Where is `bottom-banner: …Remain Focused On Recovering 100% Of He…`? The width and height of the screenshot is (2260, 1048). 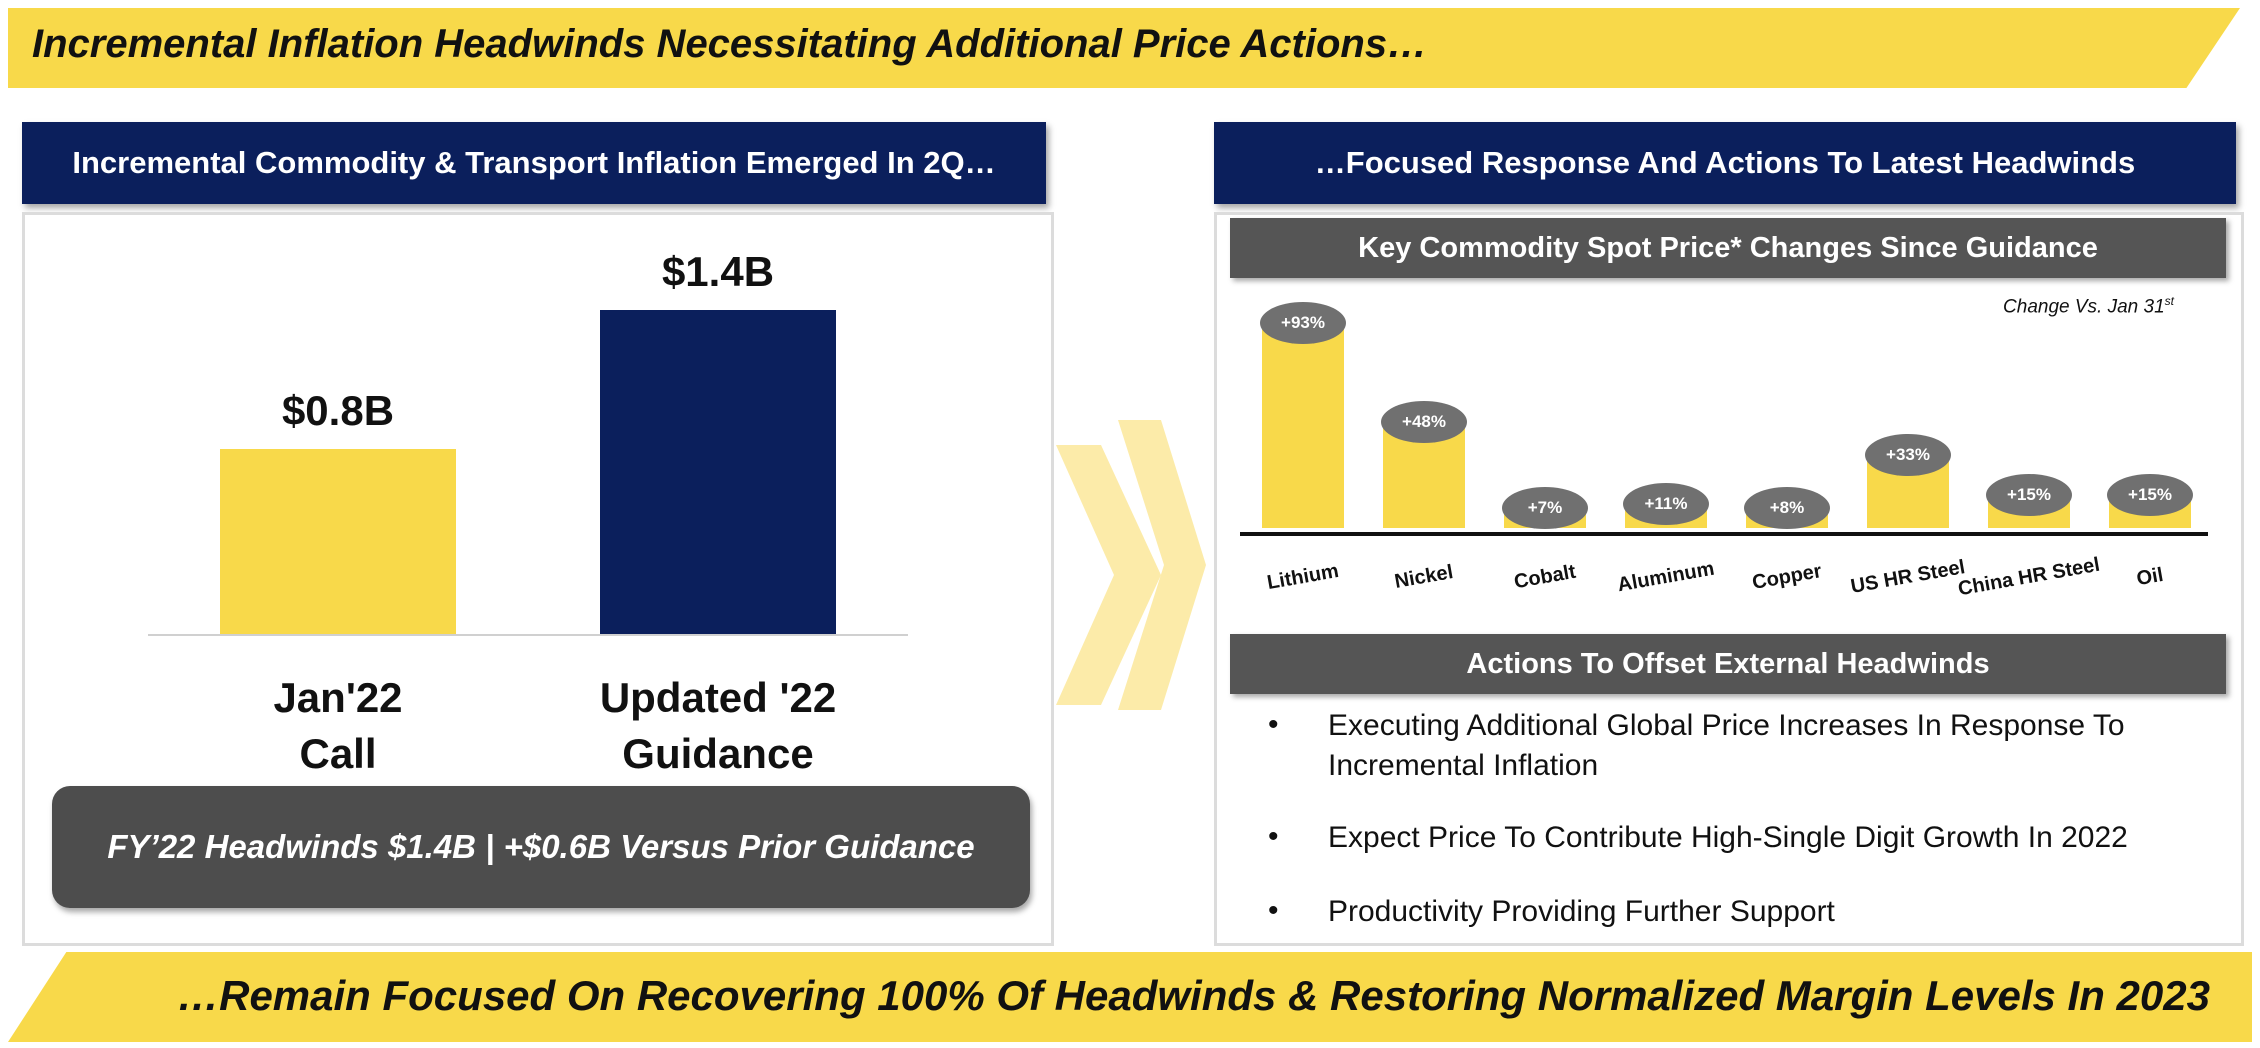 bottom-banner: …Remain Focused On Recovering 100% Of He… is located at coordinates (1130, 997).